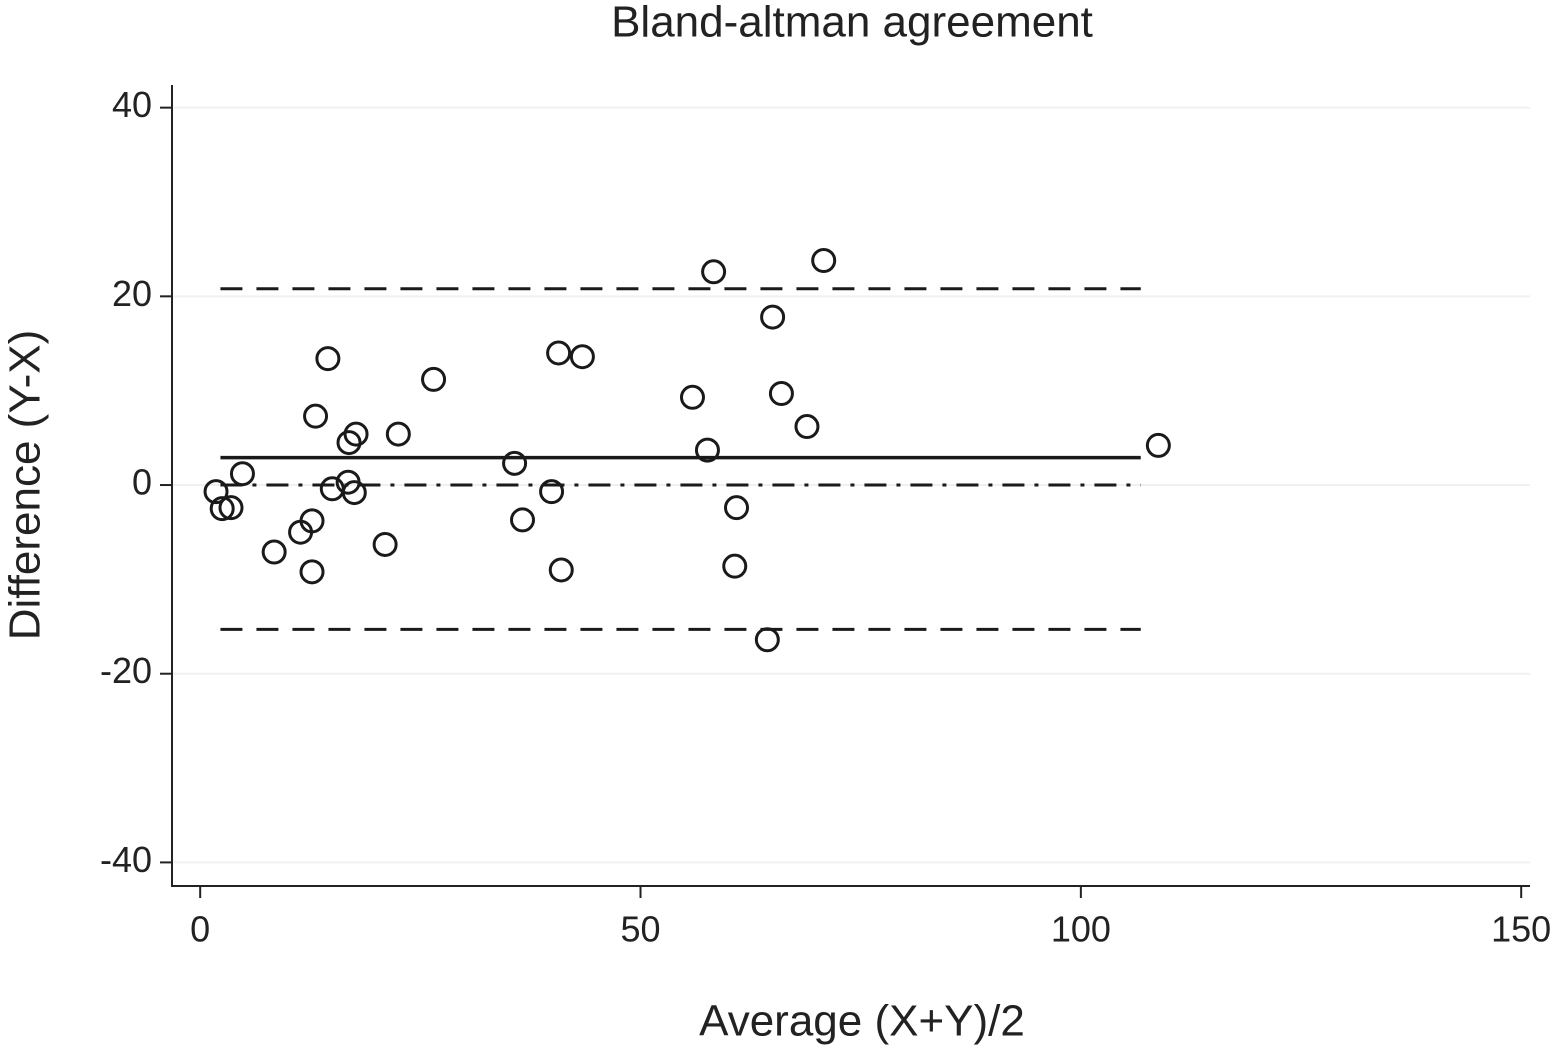  I want to click on y-axis-title: Difference (Y-X), so click(25, 485).